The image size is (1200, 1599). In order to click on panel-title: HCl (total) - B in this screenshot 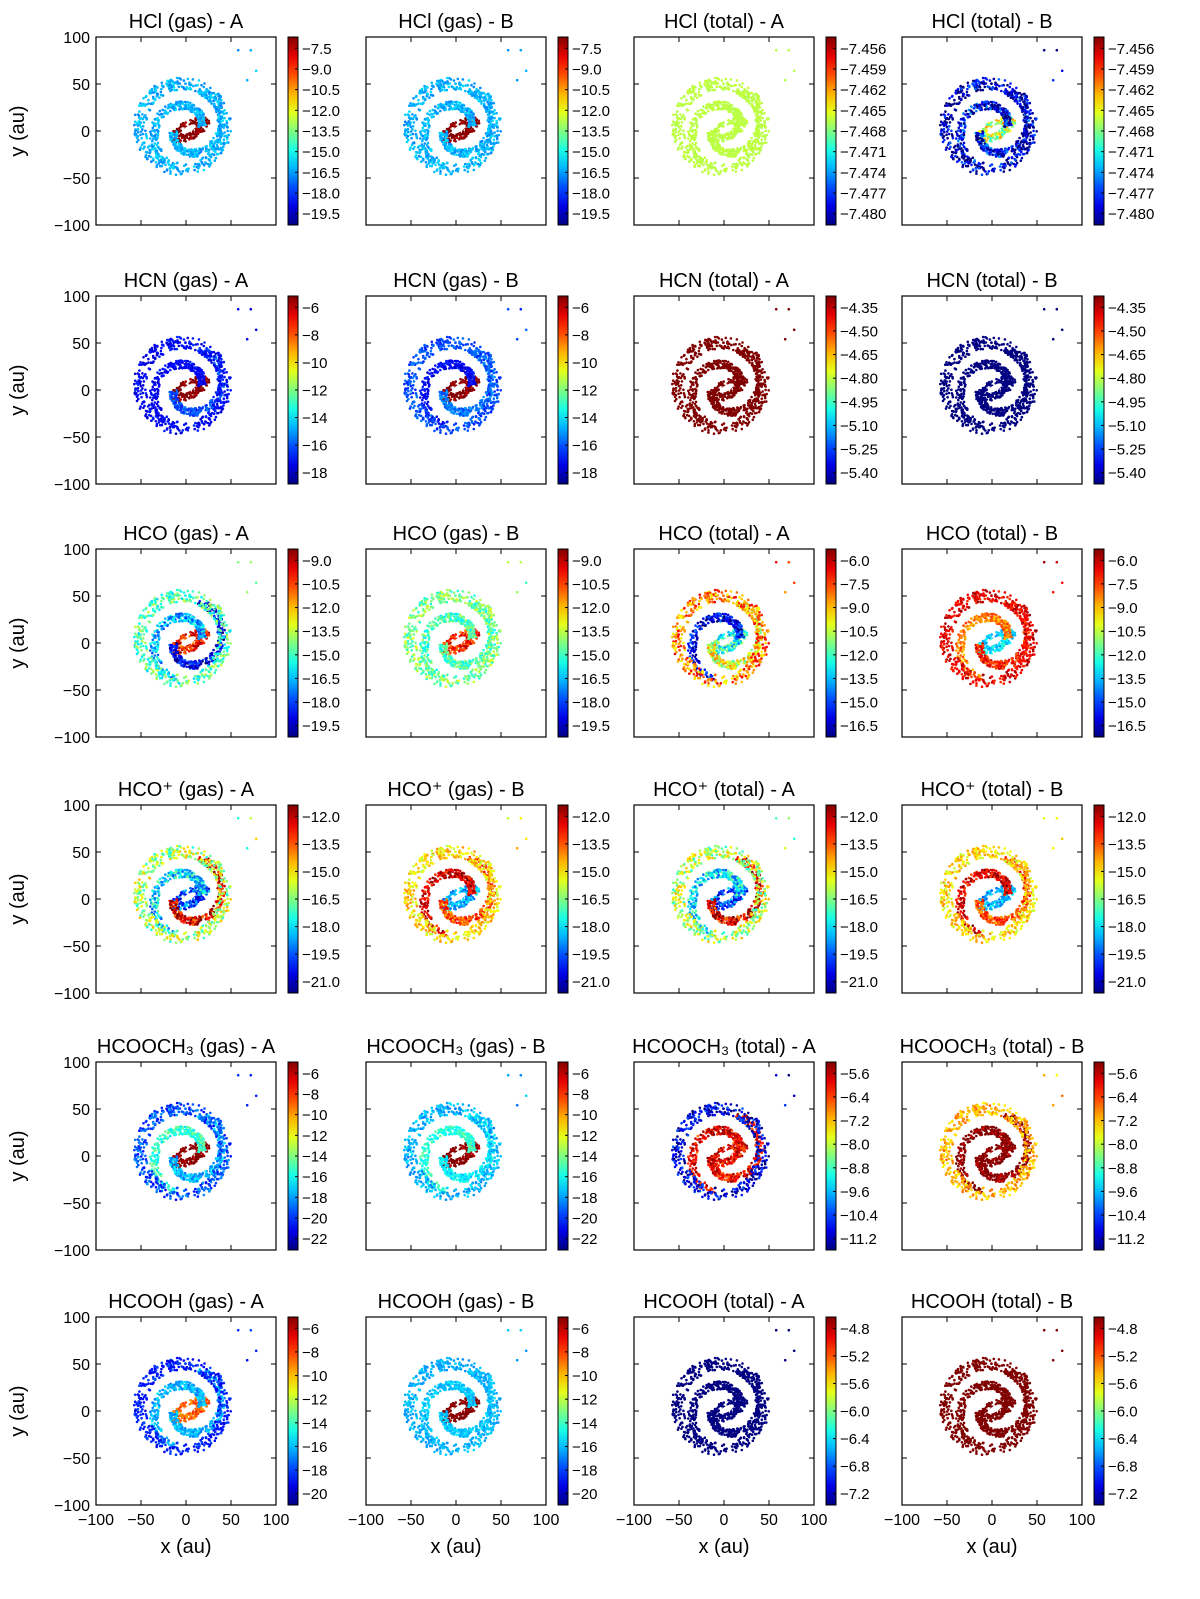, I will do `click(991, 22)`.